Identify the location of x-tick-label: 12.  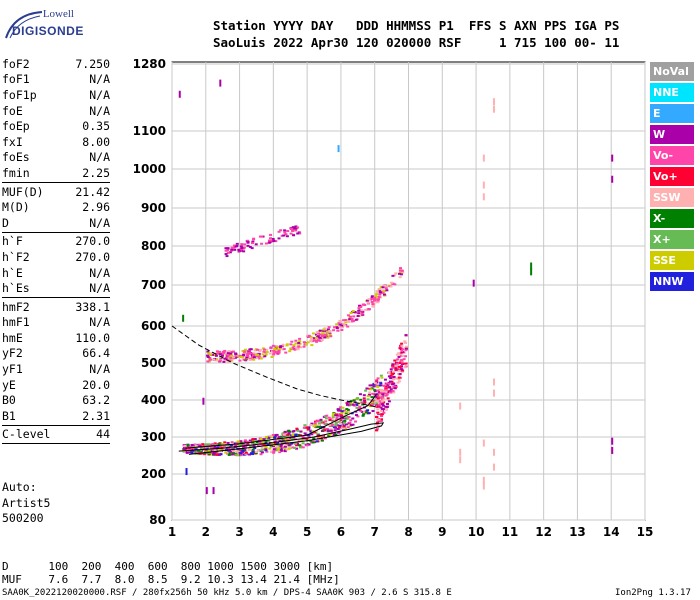
(543, 532).